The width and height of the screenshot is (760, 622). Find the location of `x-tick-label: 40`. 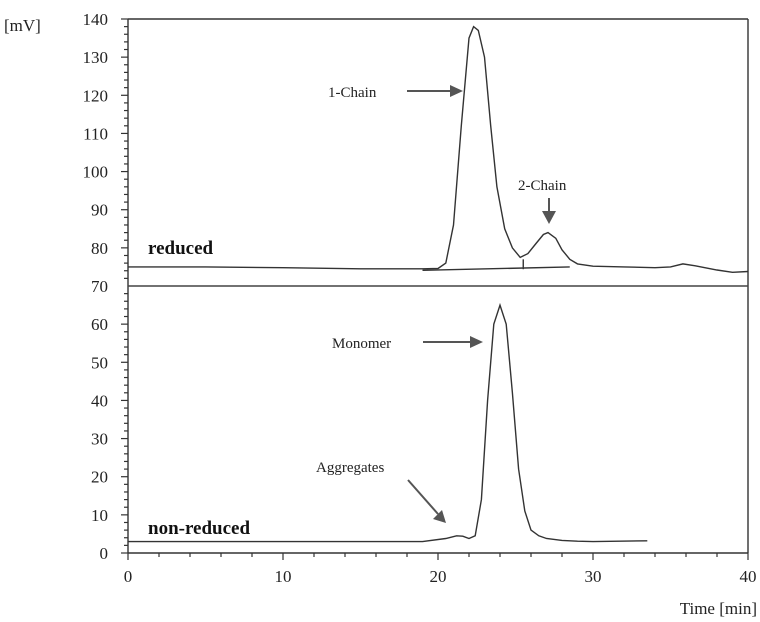

x-tick-label: 40 is located at coordinates (748, 576).